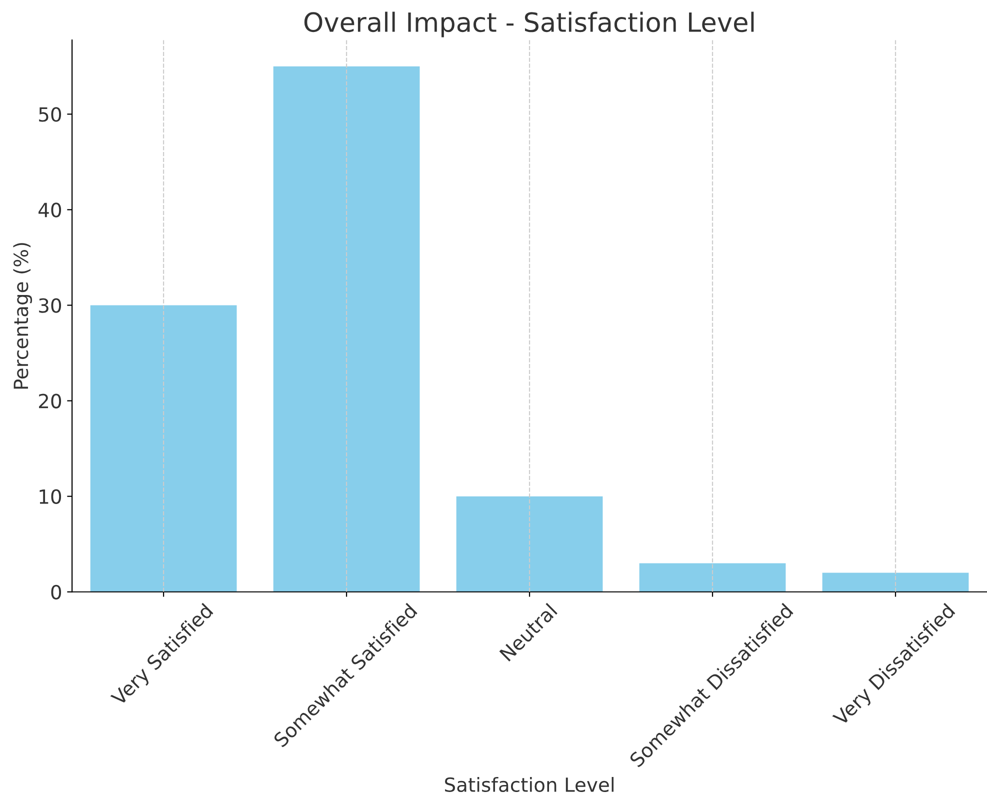 The image size is (987, 802). I want to click on y-axis-title: Percentage (%), so click(22, 316).